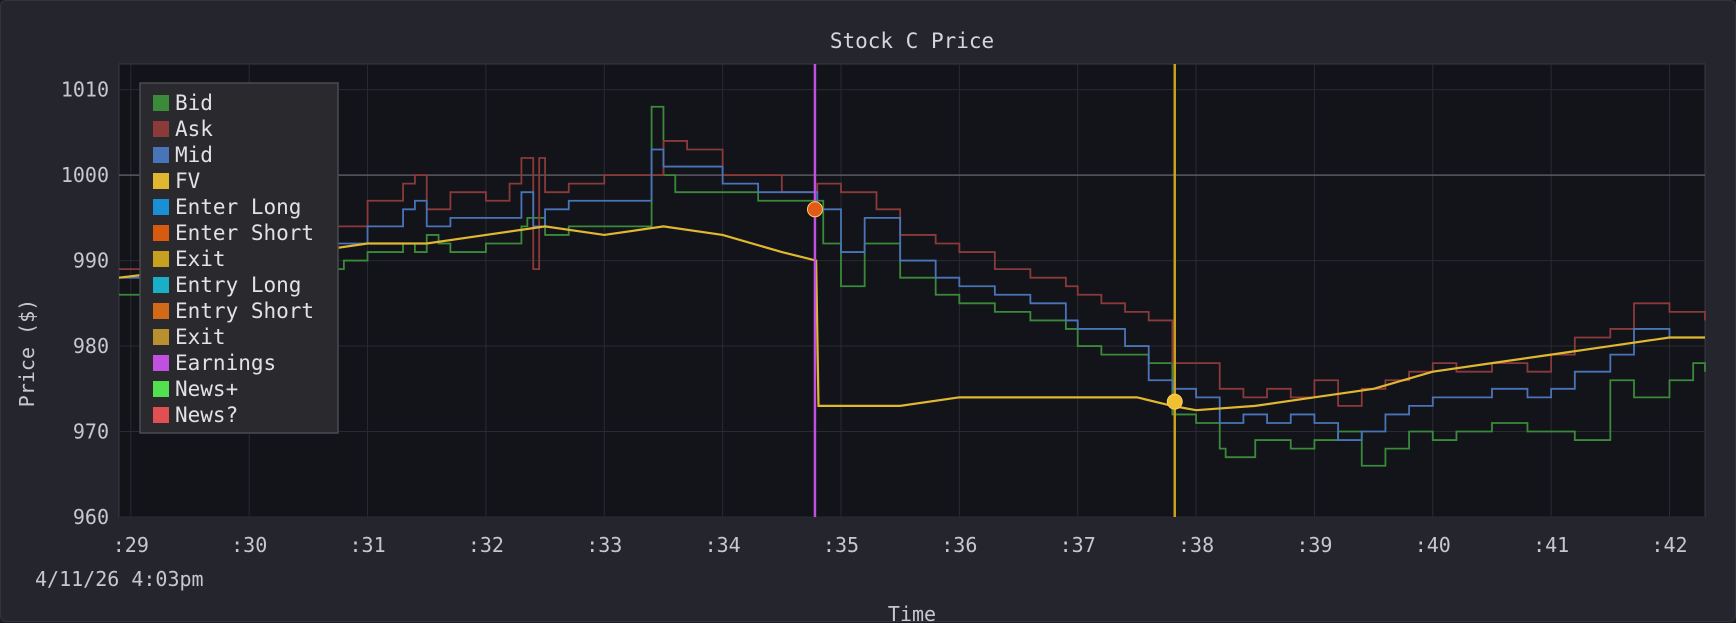  I want to click on y-tick-label: 1000, so click(85, 175).